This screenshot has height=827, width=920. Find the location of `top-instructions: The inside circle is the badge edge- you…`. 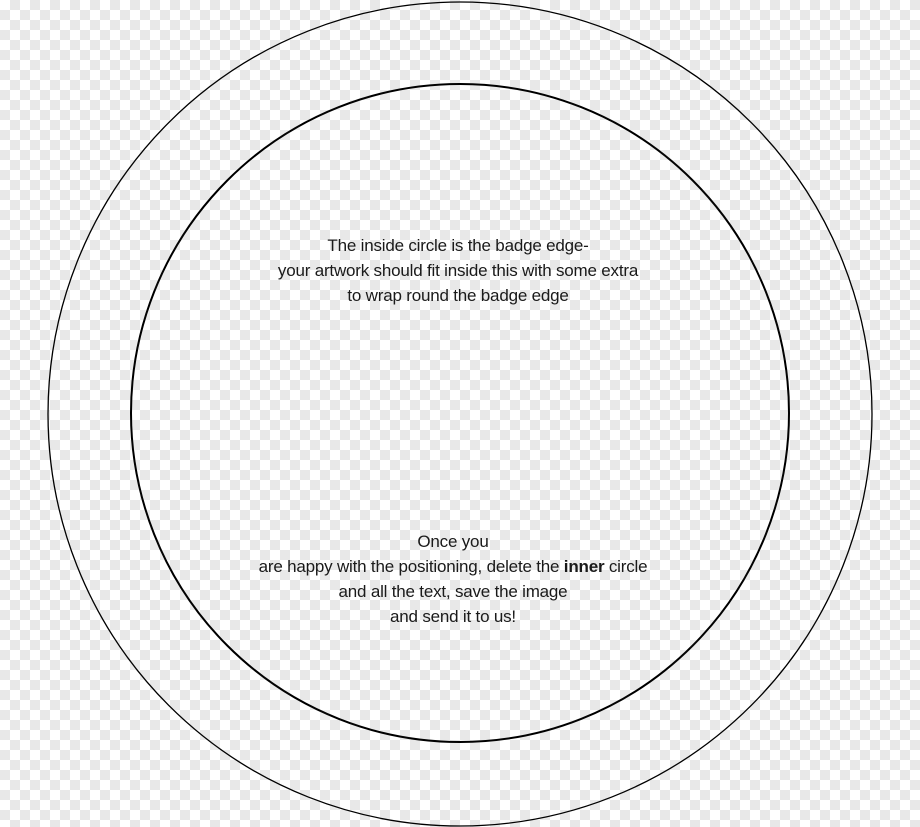

top-instructions: The inside circle is the badge edge- you… is located at coordinates (459, 270).